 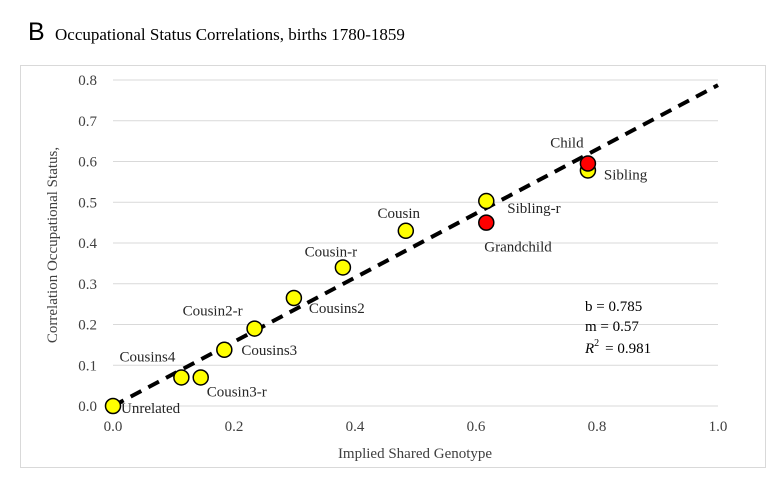 I want to click on r-squared-value: = 0.981, so click(x=628, y=349).